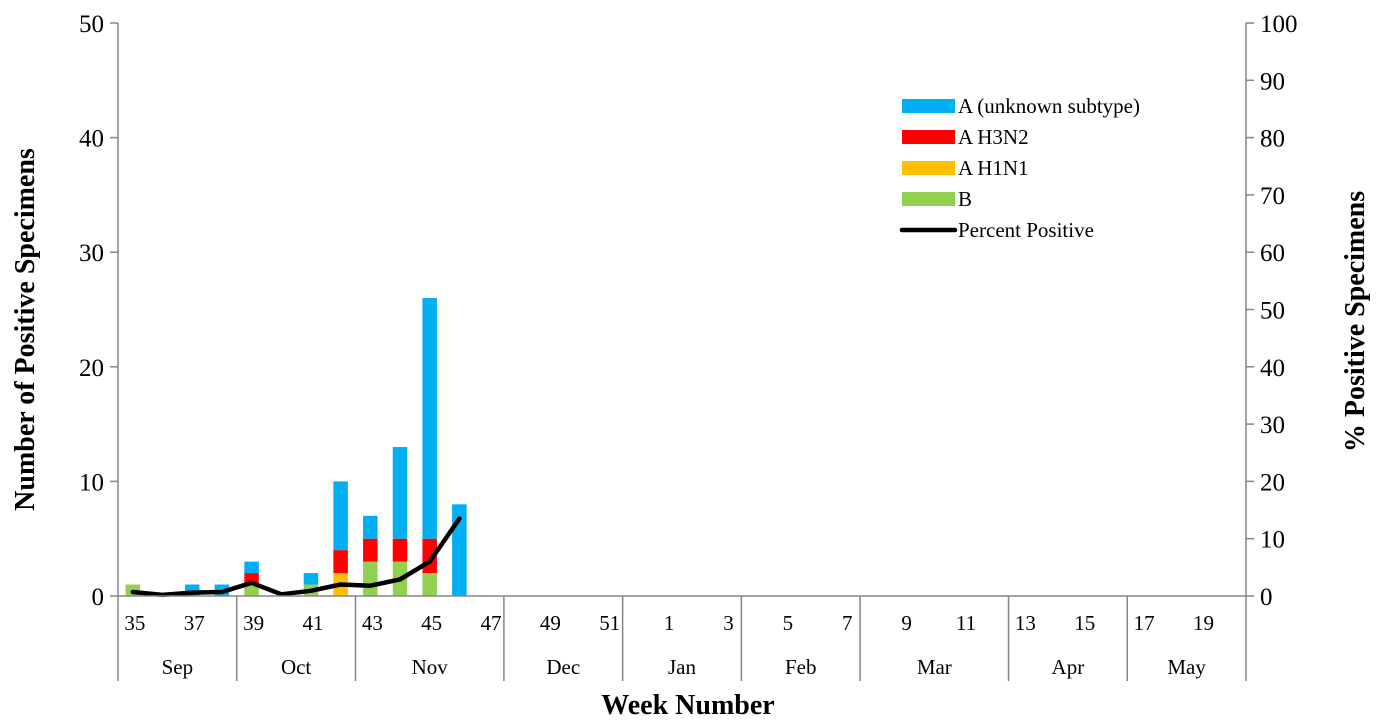 The height and width of the screenshot is (726, 1383). I want to click on week-label-39: 39, so click(253, 623).